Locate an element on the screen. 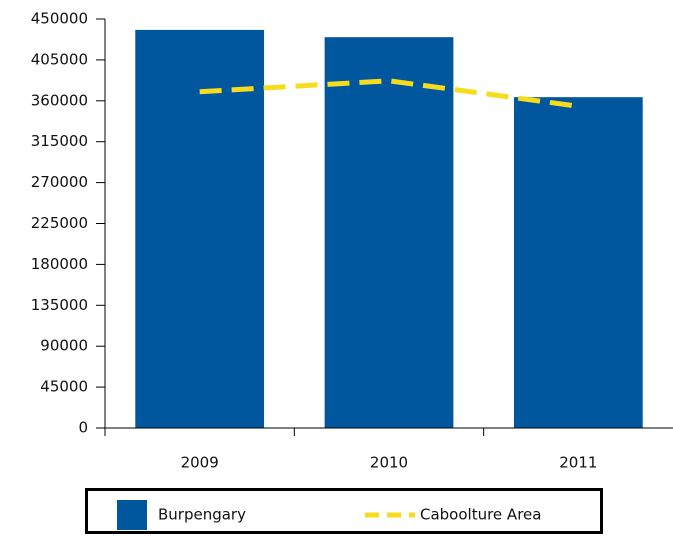 The width and height of the screenshot is (673, 536). y-tick-label: 0 is located at coordinates (83, 428).